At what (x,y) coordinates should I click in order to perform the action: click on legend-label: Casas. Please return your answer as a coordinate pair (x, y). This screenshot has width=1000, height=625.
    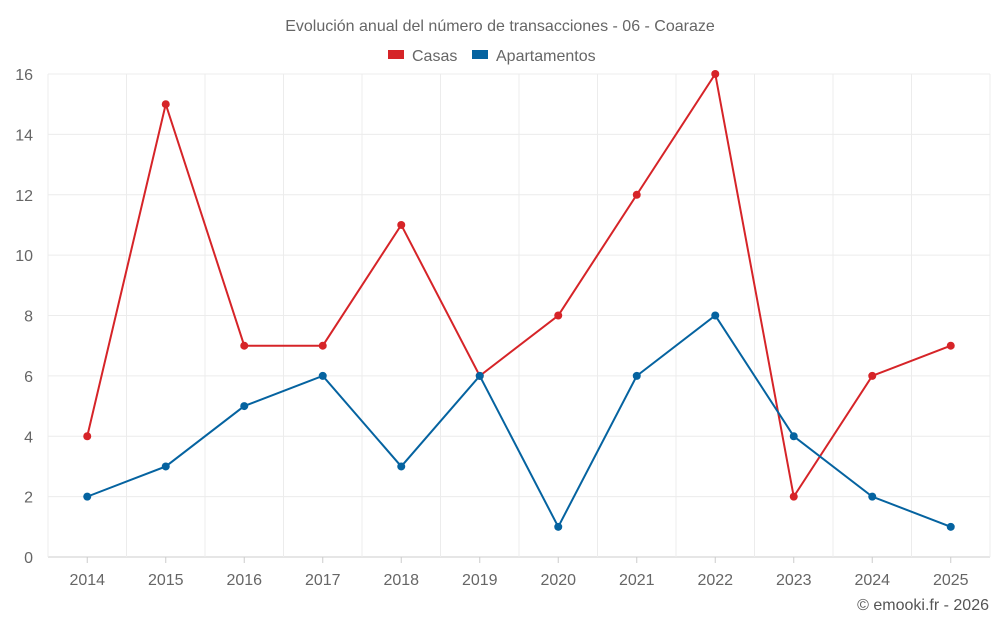
    Looking at the image, I should click on (434, 56).